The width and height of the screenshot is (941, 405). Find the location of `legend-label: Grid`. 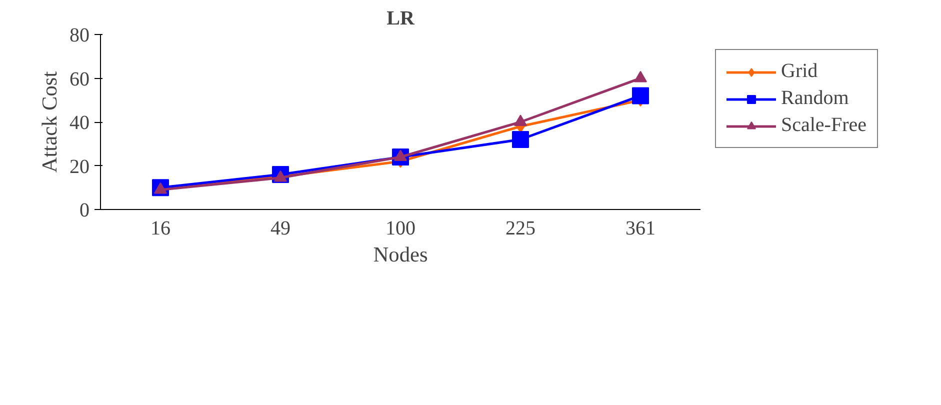

legend-label: Grid is located at coordinates (799, 71).